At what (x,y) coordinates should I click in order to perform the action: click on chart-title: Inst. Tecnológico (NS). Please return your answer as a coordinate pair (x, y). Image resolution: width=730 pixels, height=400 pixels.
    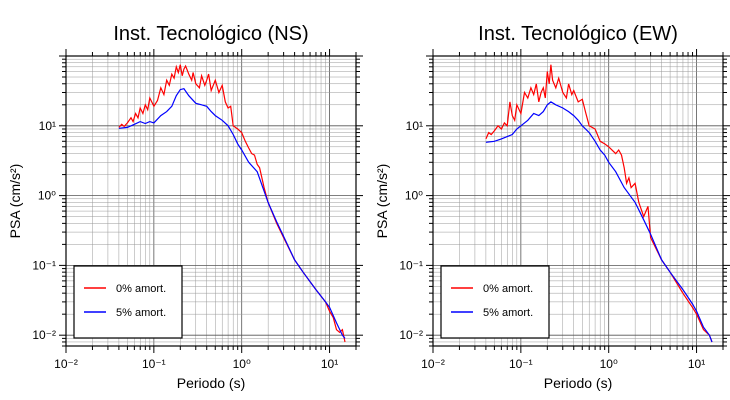
    Looking at the image, I should click on (210, 34).